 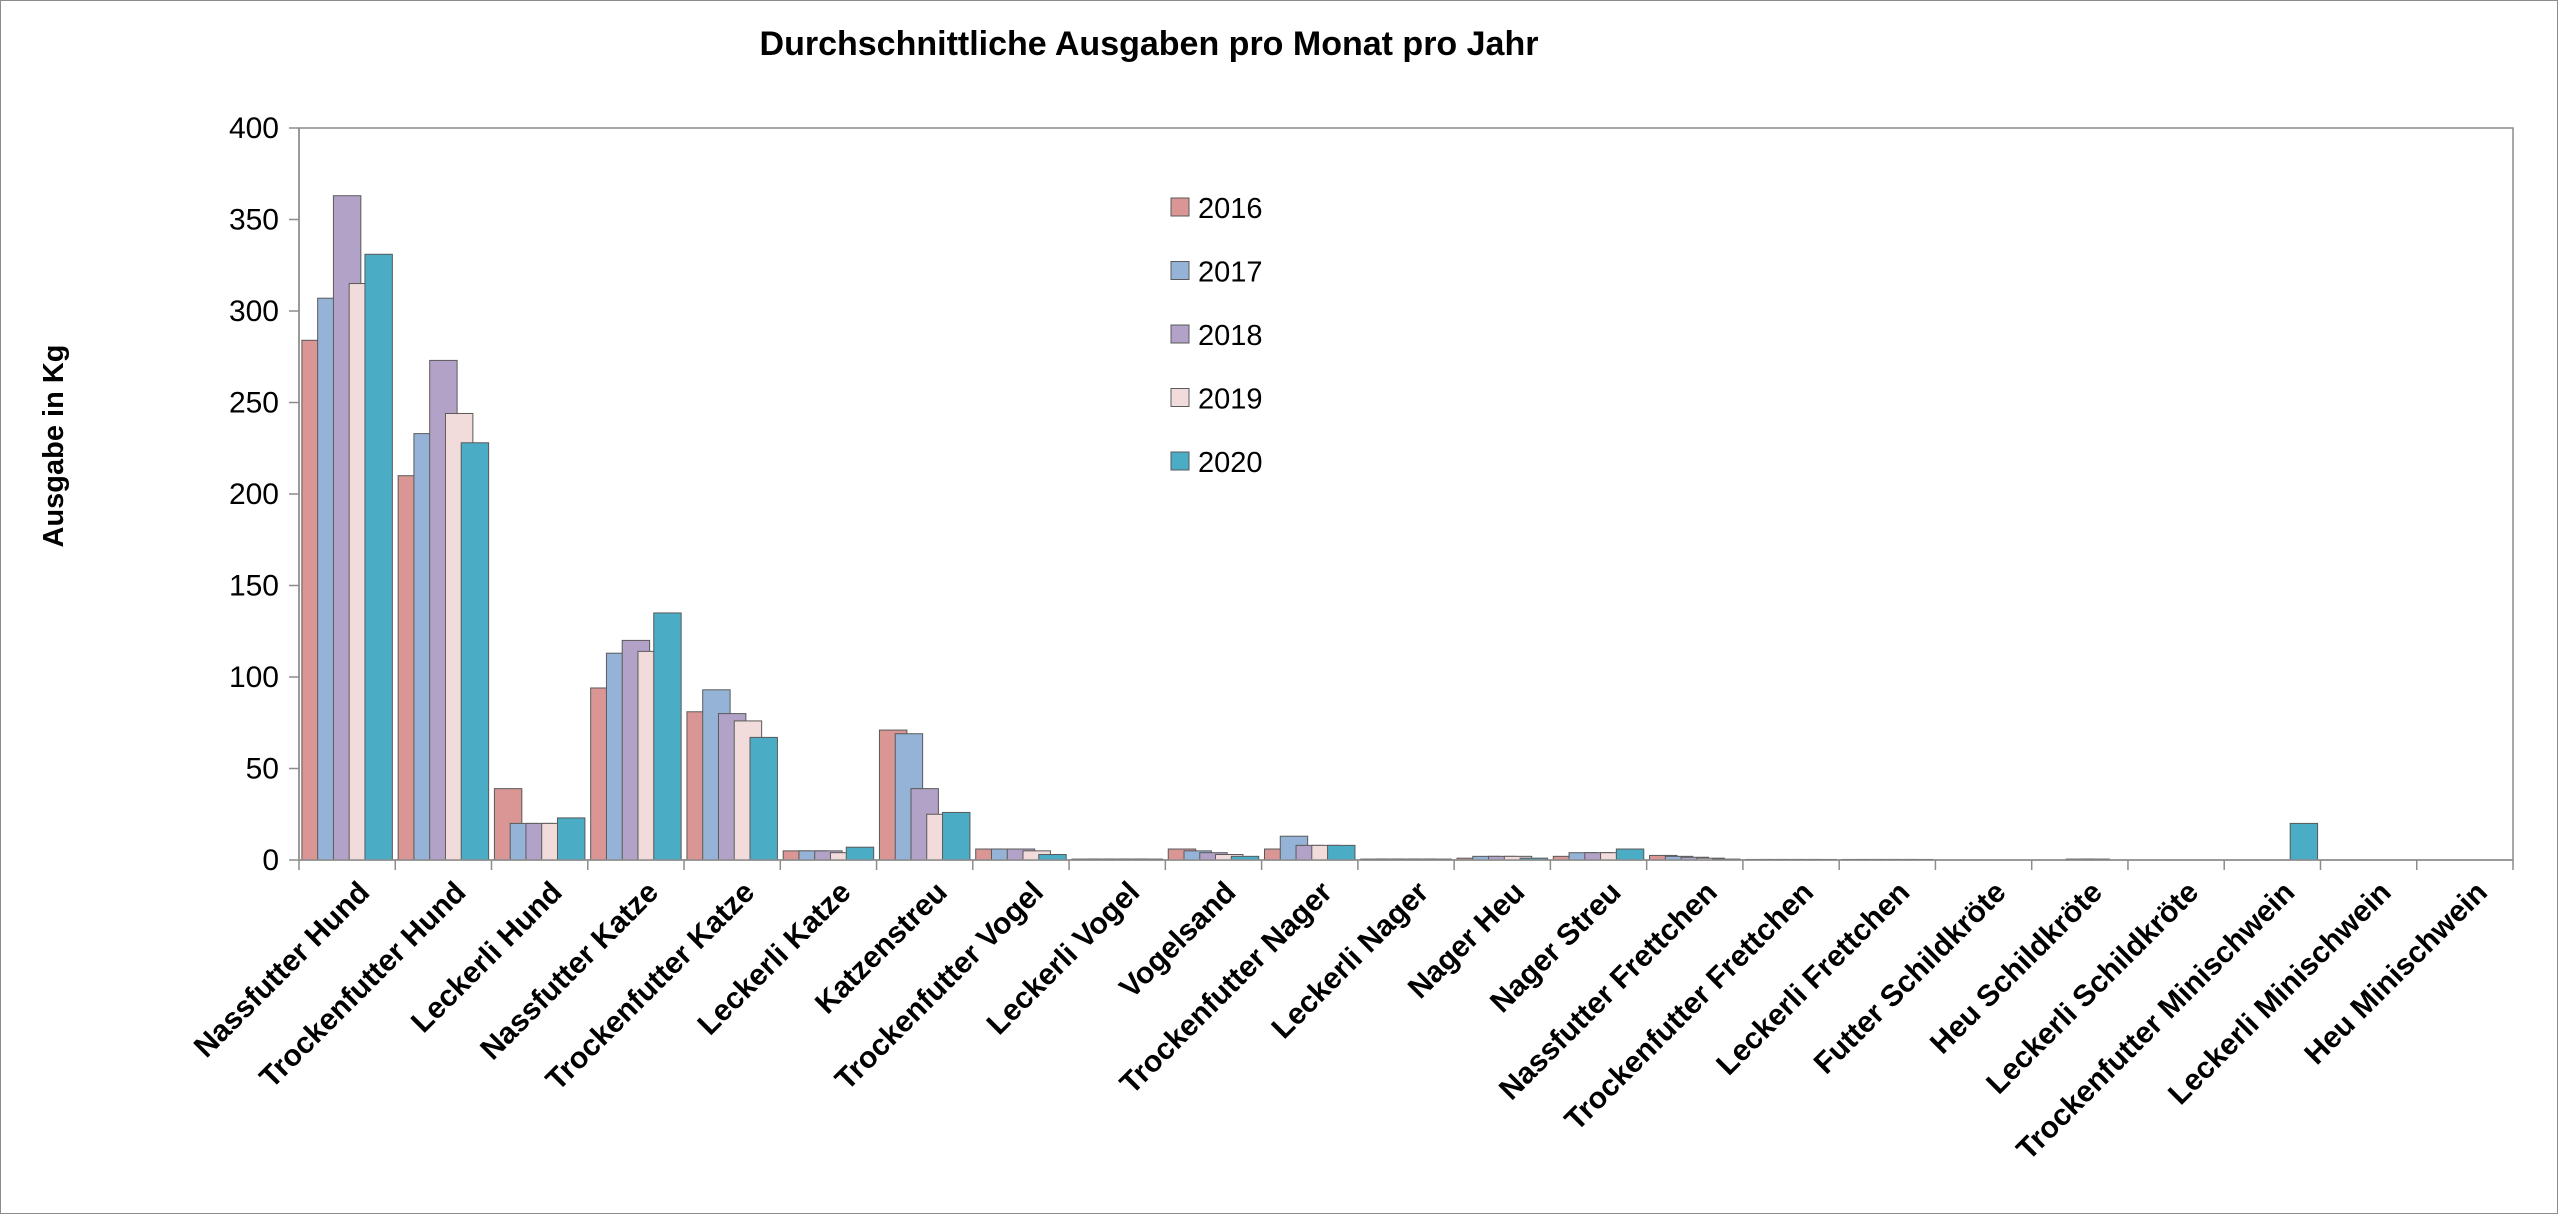 What do you see at coordinates (2395, 973) in the screenshot?
I see `x-tick-label: Heu Minischwein` at bounding box center [2395, 973].